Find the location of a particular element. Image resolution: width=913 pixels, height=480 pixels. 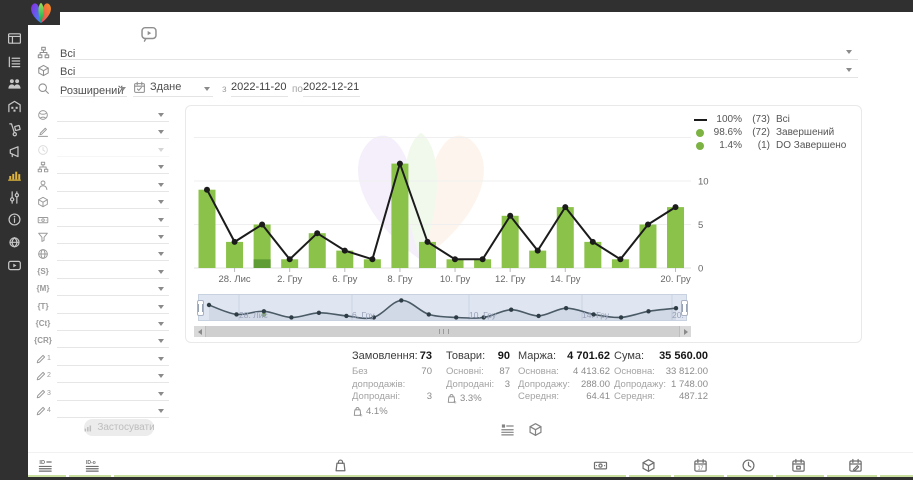

search-icon is located at coordinates (43, 88).